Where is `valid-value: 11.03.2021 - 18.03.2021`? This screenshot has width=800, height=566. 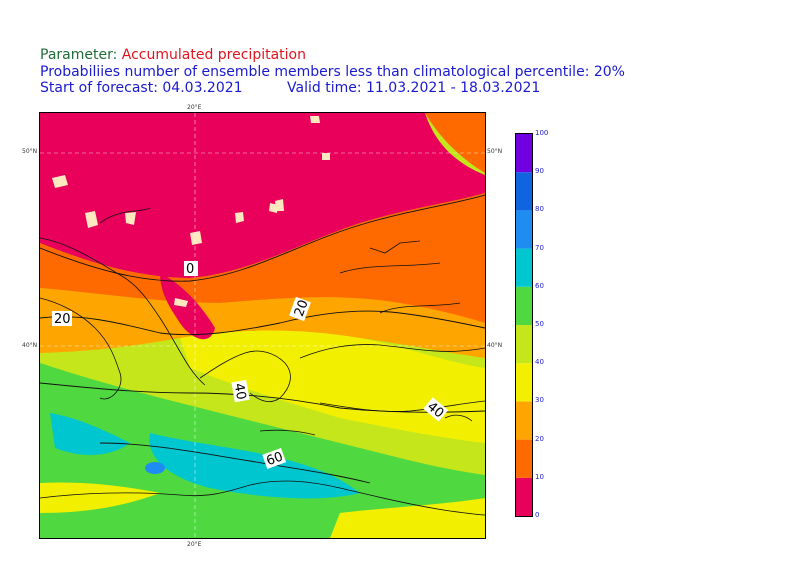 valid-value: 11.03.2021 - 18.03.2021 is located at coordinates (453, 88).